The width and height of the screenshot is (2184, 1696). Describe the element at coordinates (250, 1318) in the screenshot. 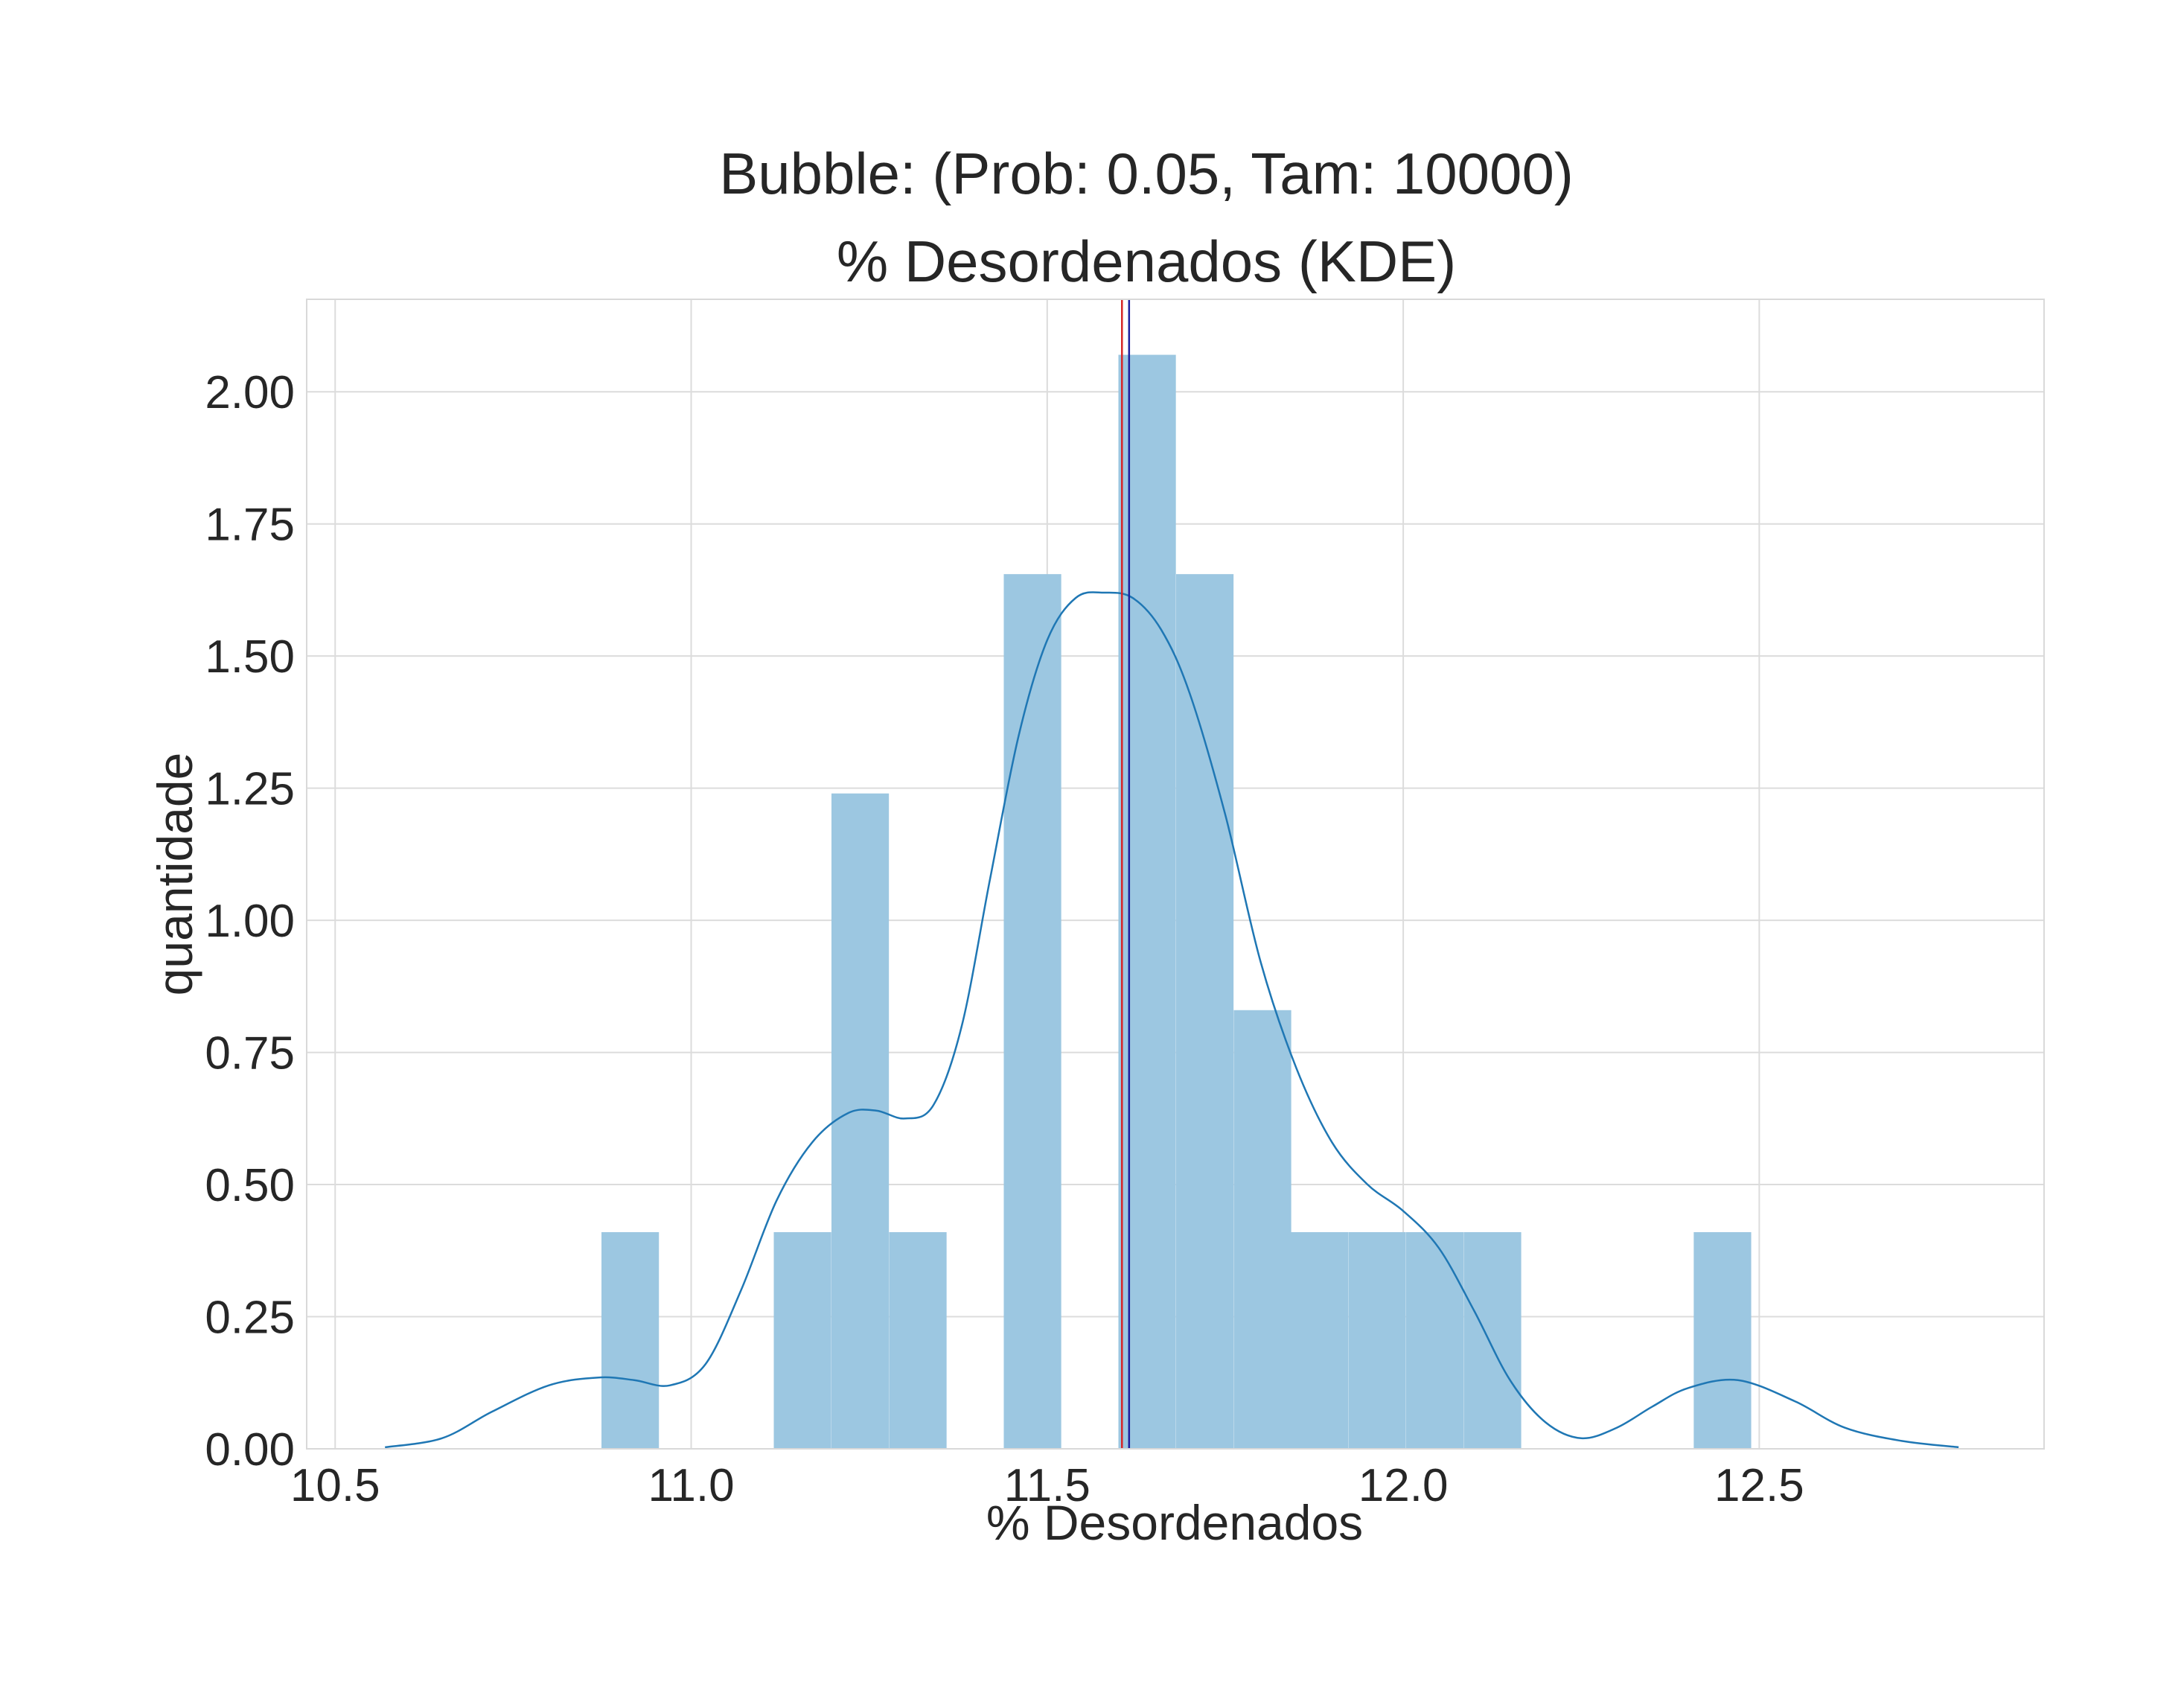

I see `y-tick-label-1: 0.25` at that location.